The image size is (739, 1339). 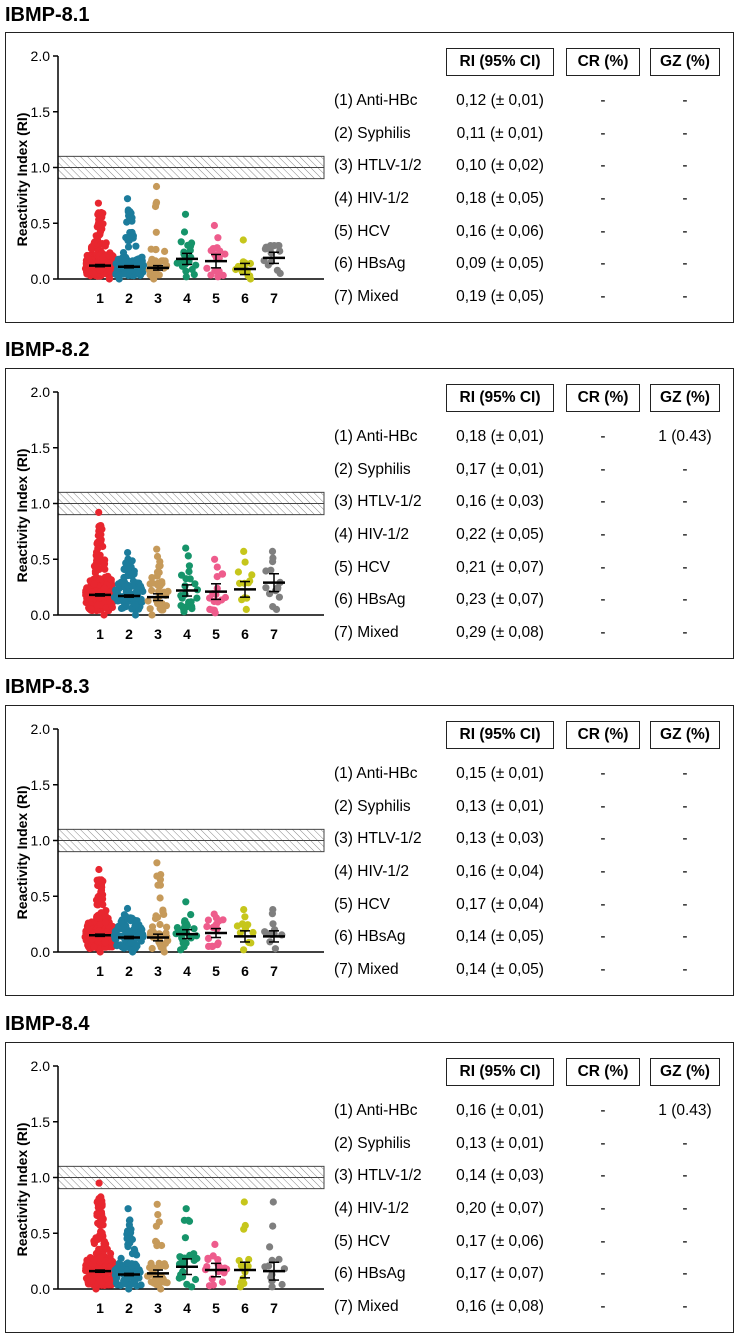 What do you see at coordinates (500, 936) in the screenshot?
I see `row-ri: 0,14 (± 0,05)` at bounding box center [500, 936].